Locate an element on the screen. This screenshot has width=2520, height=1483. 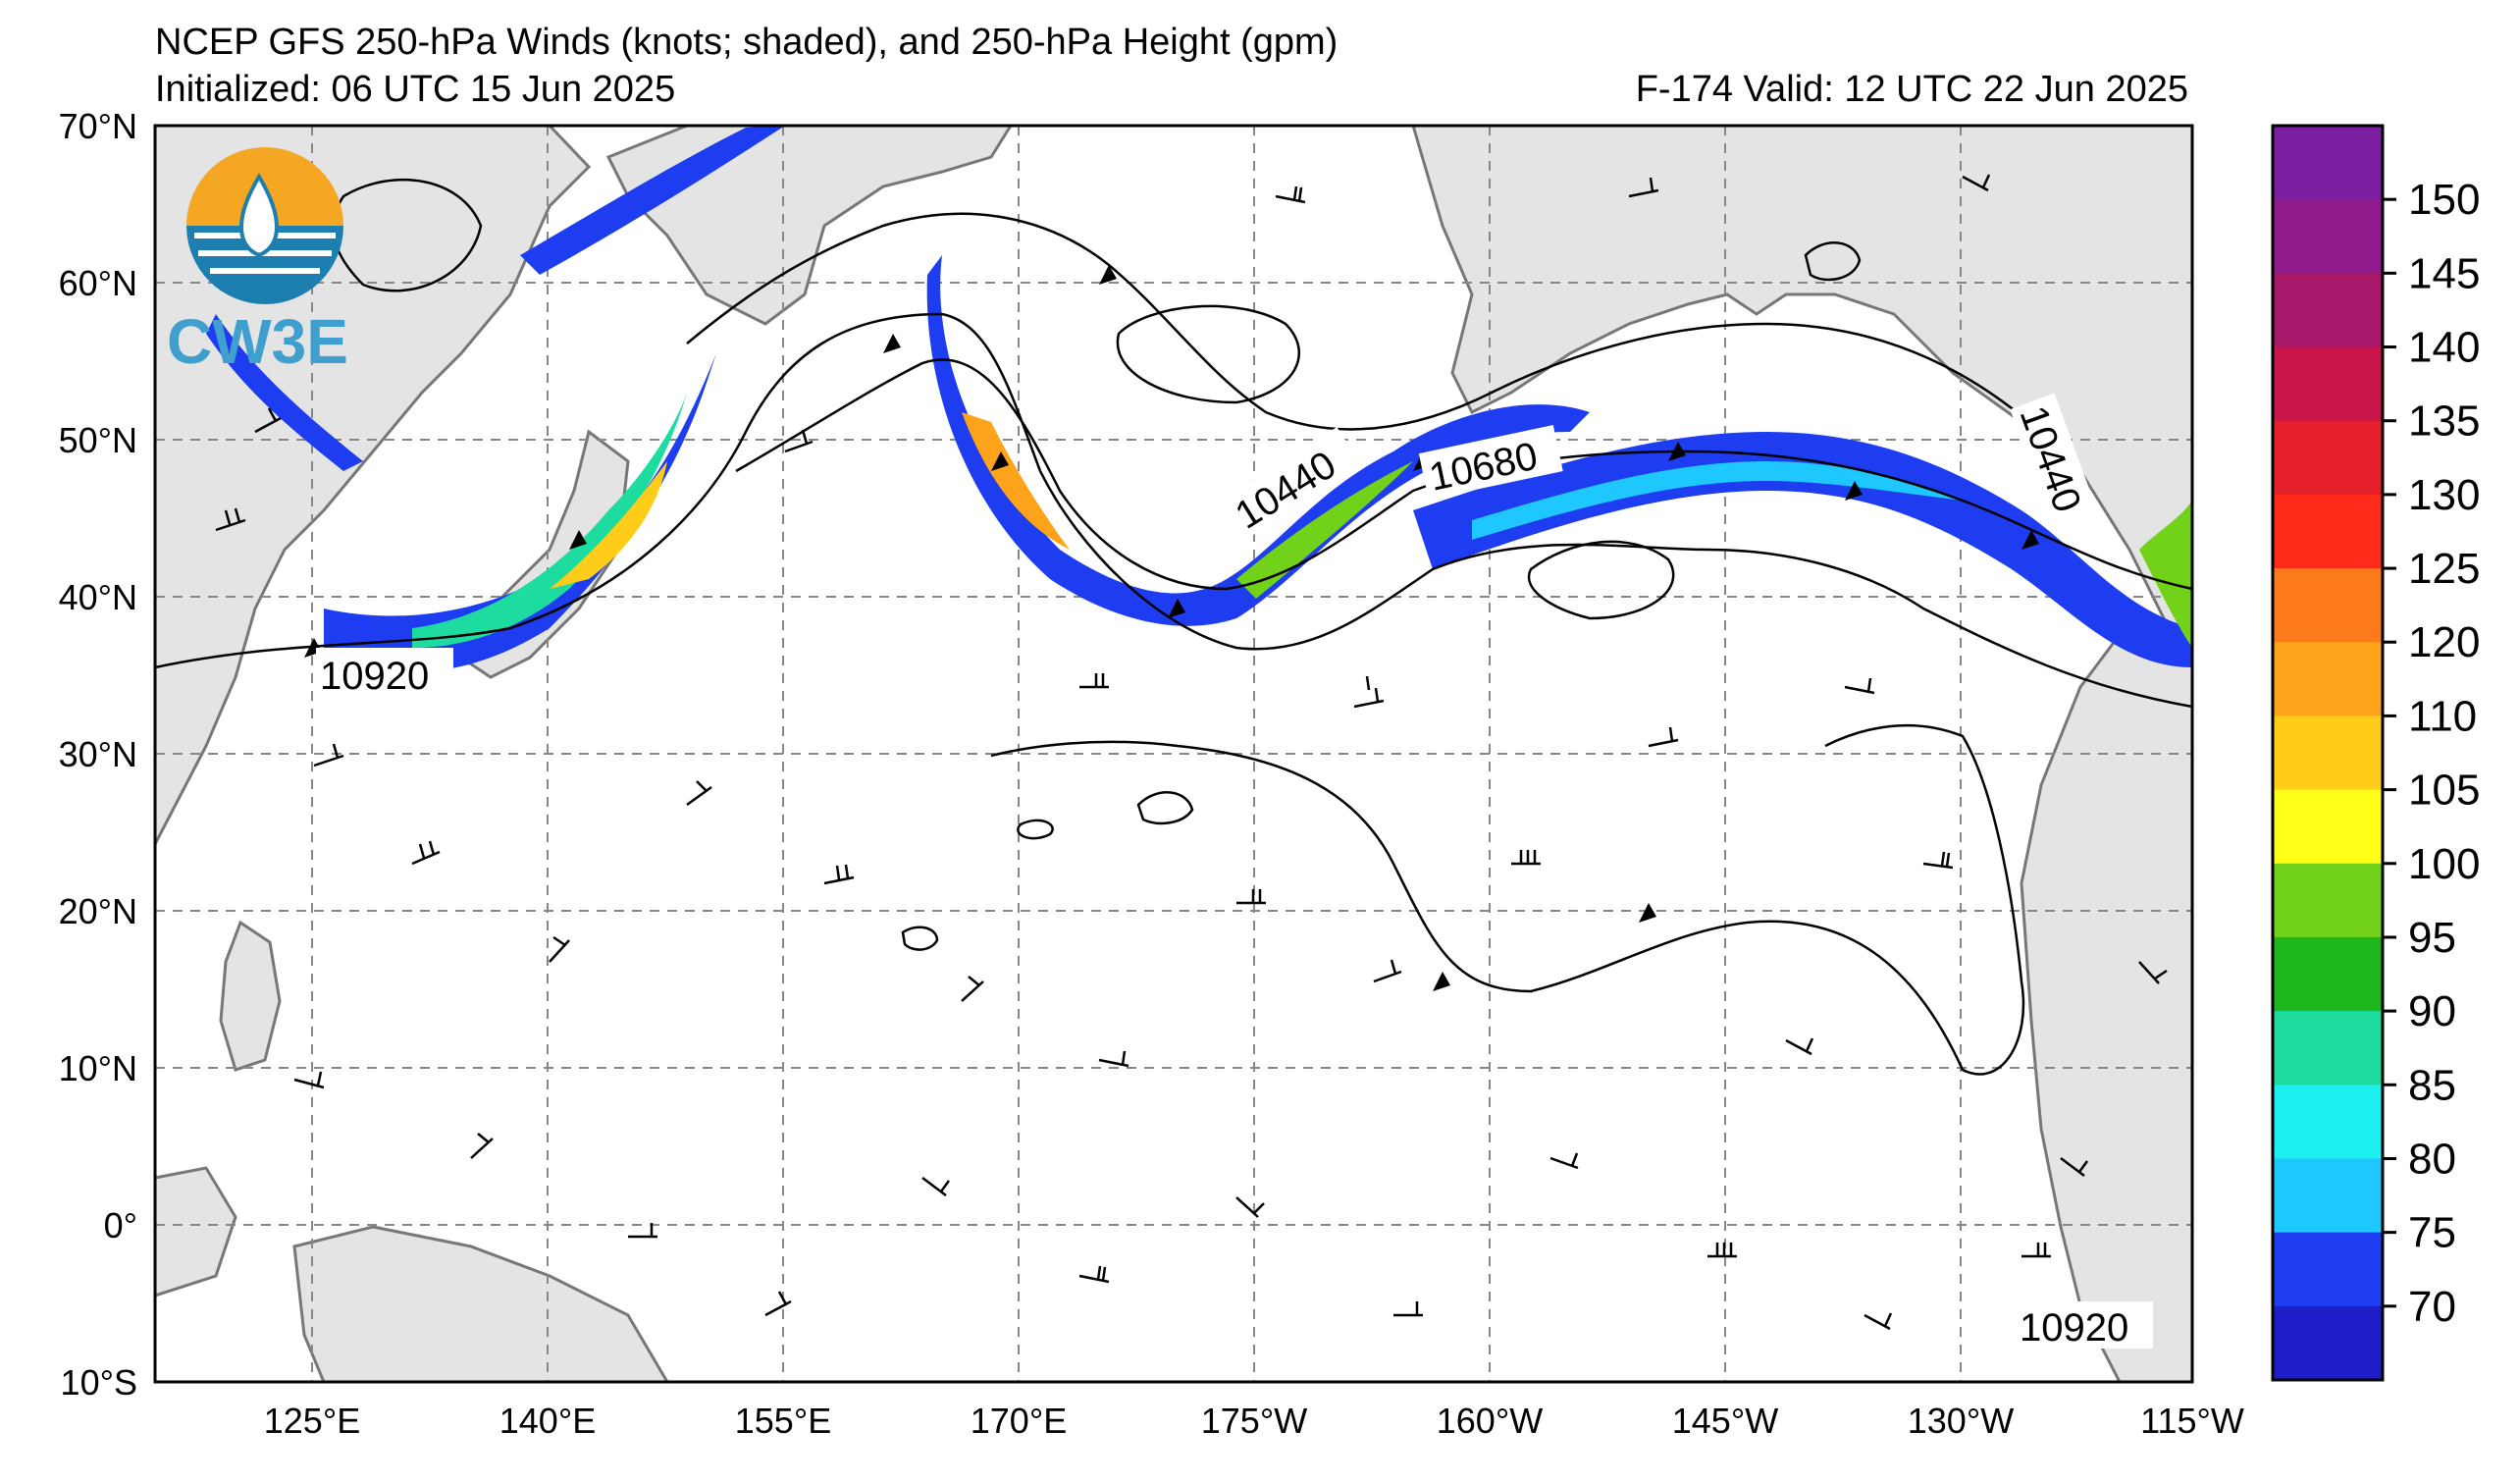
colorbar-tick-label: 125 is located at coordinates (2444, 569).